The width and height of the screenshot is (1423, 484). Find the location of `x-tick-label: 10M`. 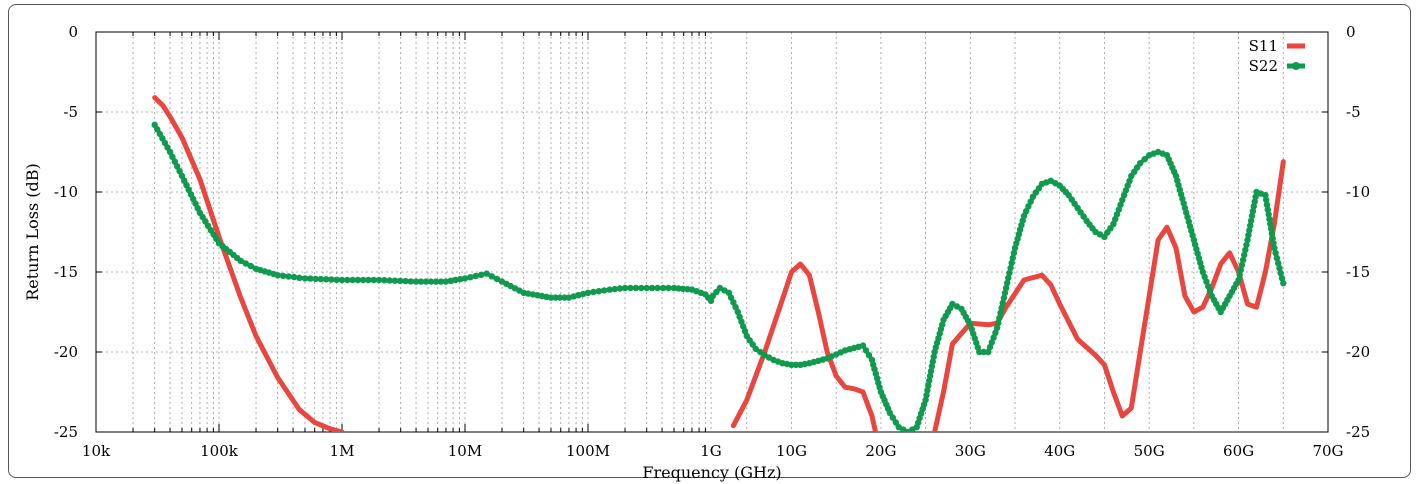

x-tick-label: 10M is located at coordinates (465, 451).